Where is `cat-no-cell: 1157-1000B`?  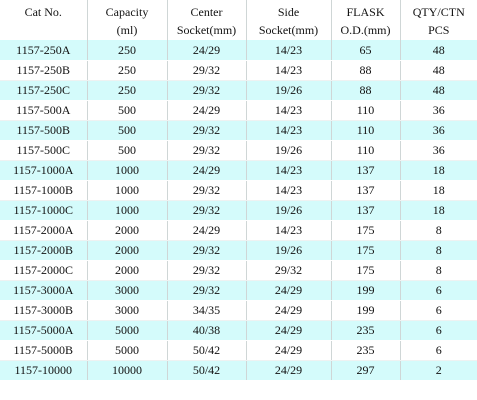
cat-no-cell: 1157-1000B is located at coordinates (44, 190).